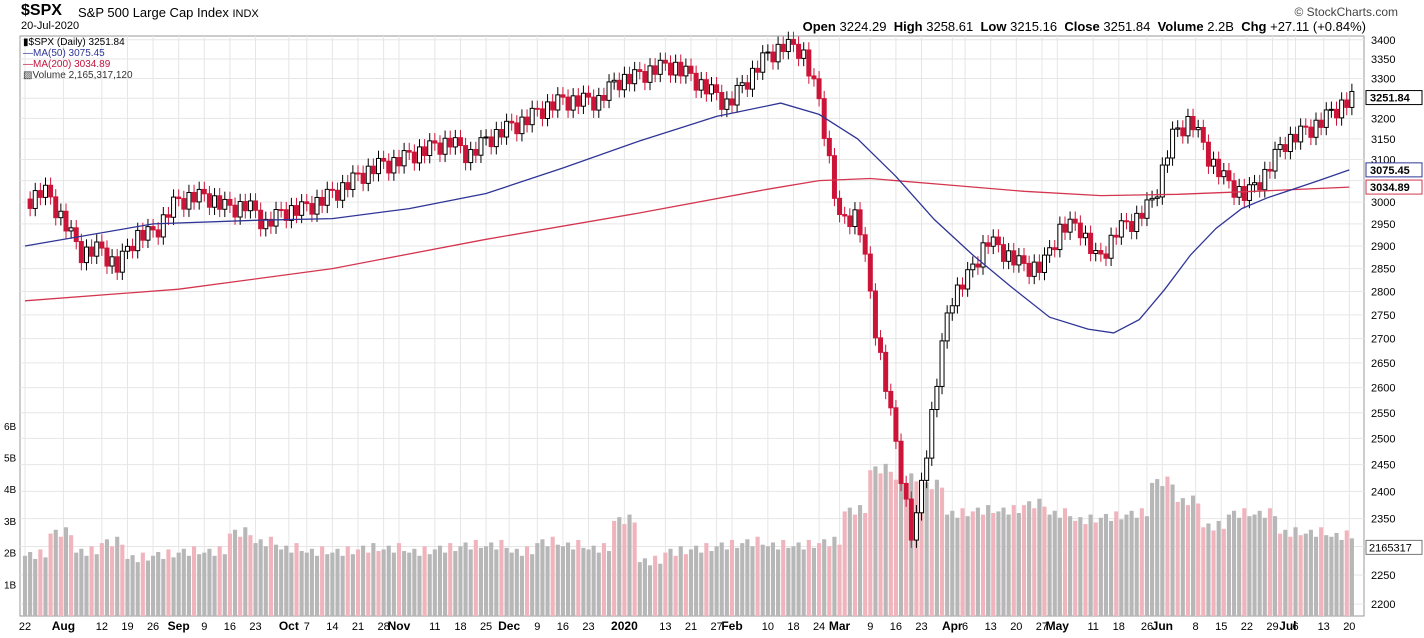 The image size is (1424, 638). I want to click on legend-ma50: —MA(50) 3075.45, so click(64, 53).